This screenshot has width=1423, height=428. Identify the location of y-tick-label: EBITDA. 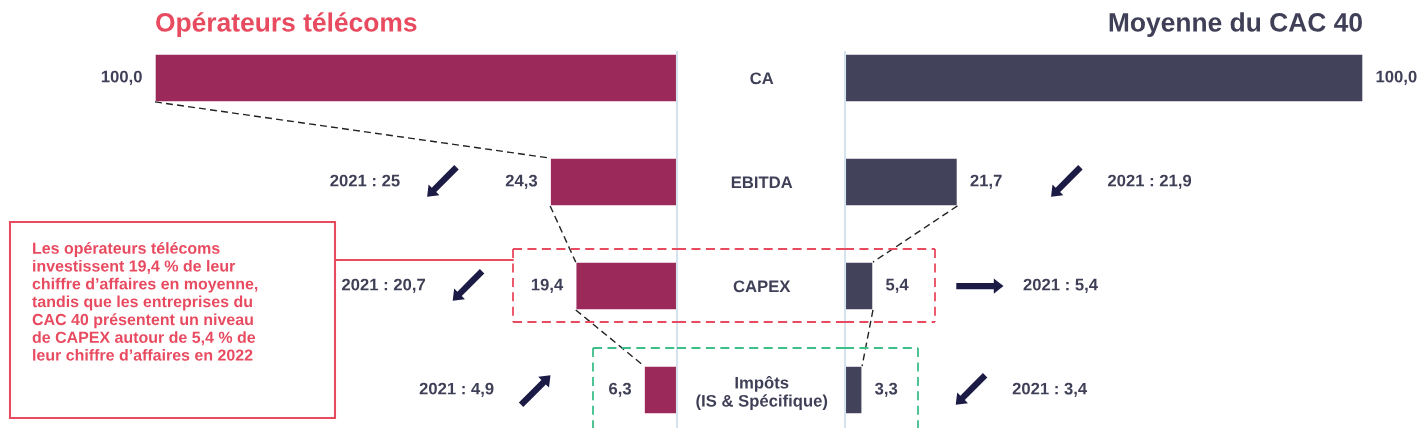
(762, 182).